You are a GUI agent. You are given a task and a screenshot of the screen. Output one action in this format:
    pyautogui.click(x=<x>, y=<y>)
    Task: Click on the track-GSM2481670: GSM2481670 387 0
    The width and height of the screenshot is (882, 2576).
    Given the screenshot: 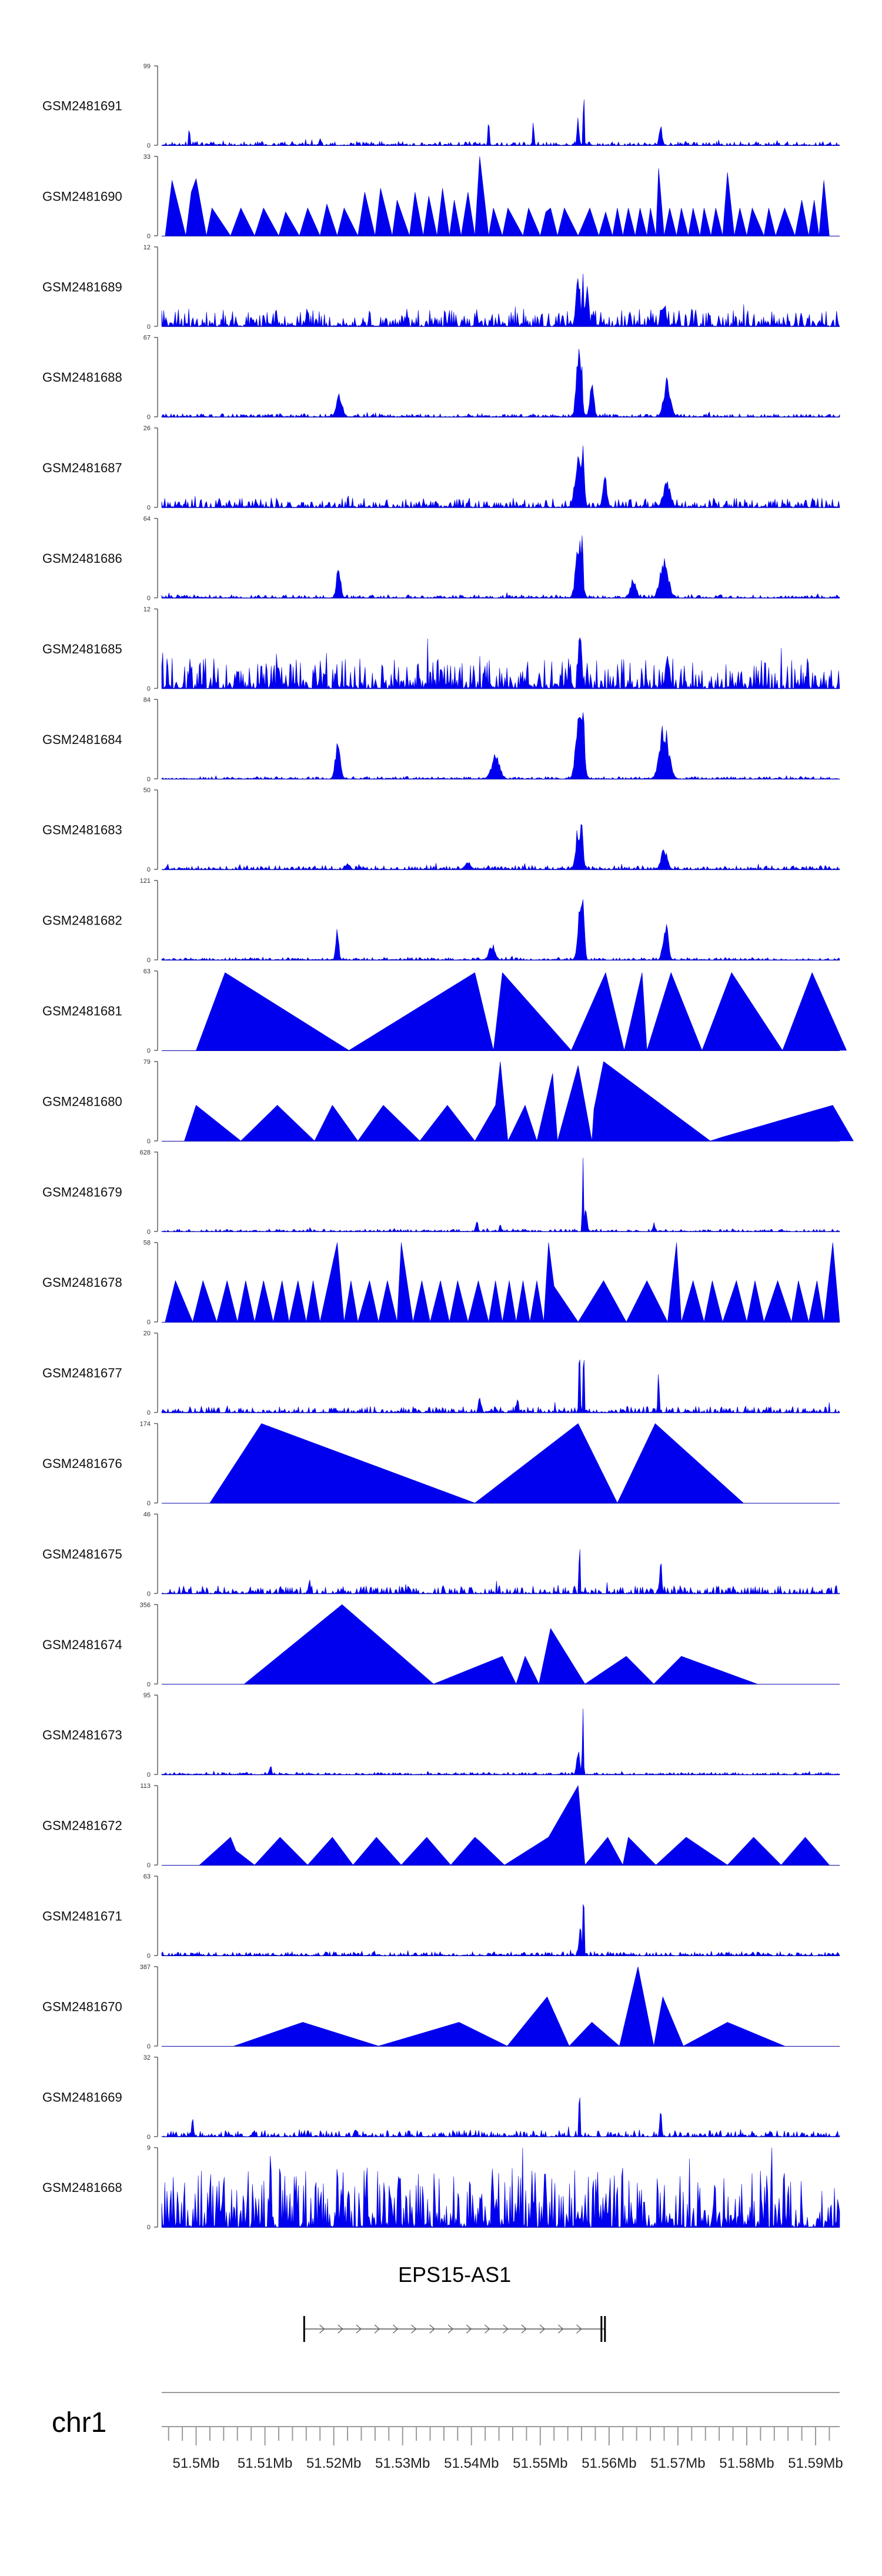 What is the action you would take?
    pyautogui.click(x=441, y=2007)
    